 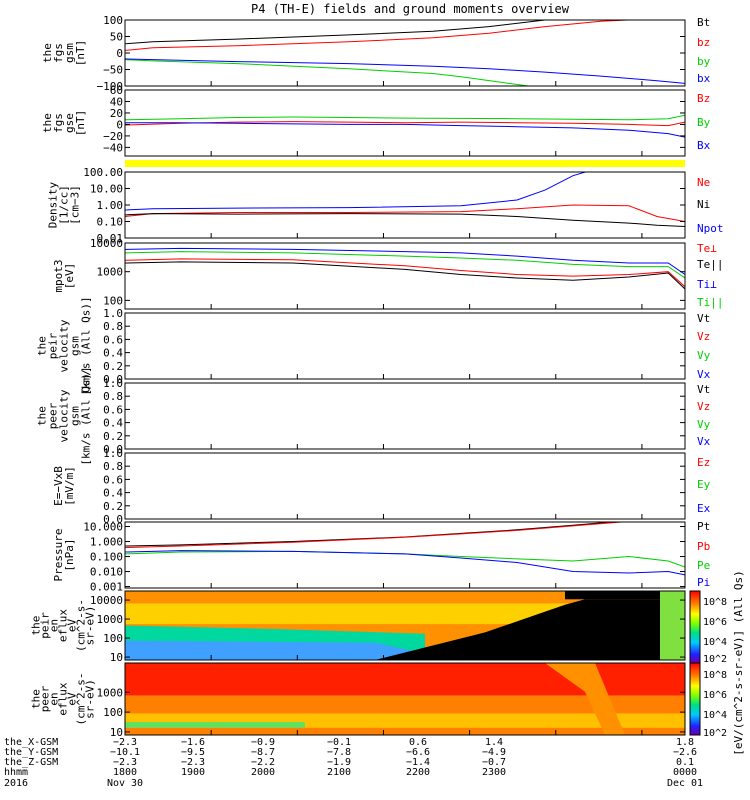 I want to click on y-tick-label: −20, so click(x=113, y=136).